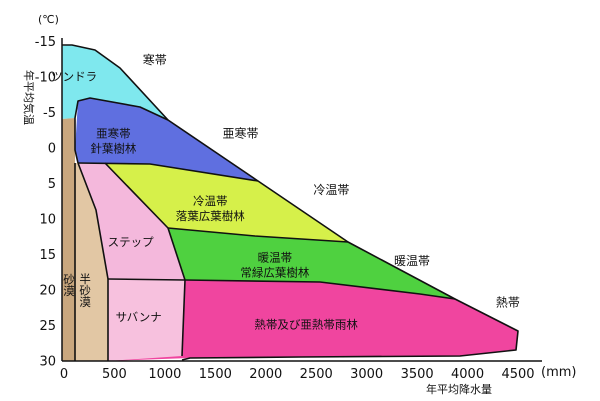  I want to click on biome-label-line2: 針葉樹林, so click(113, 148).